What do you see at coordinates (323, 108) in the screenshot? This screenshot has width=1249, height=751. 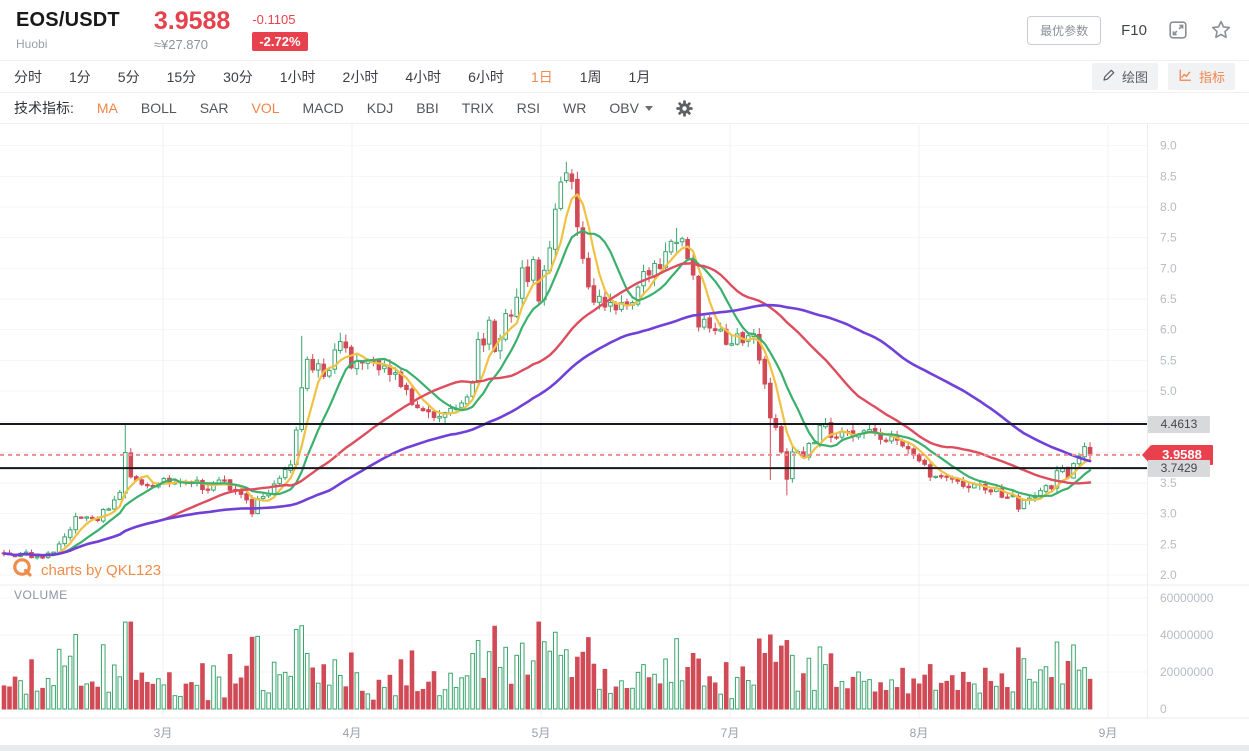 I see `indicator-macd: MACD` at bounding box center [323, 108].